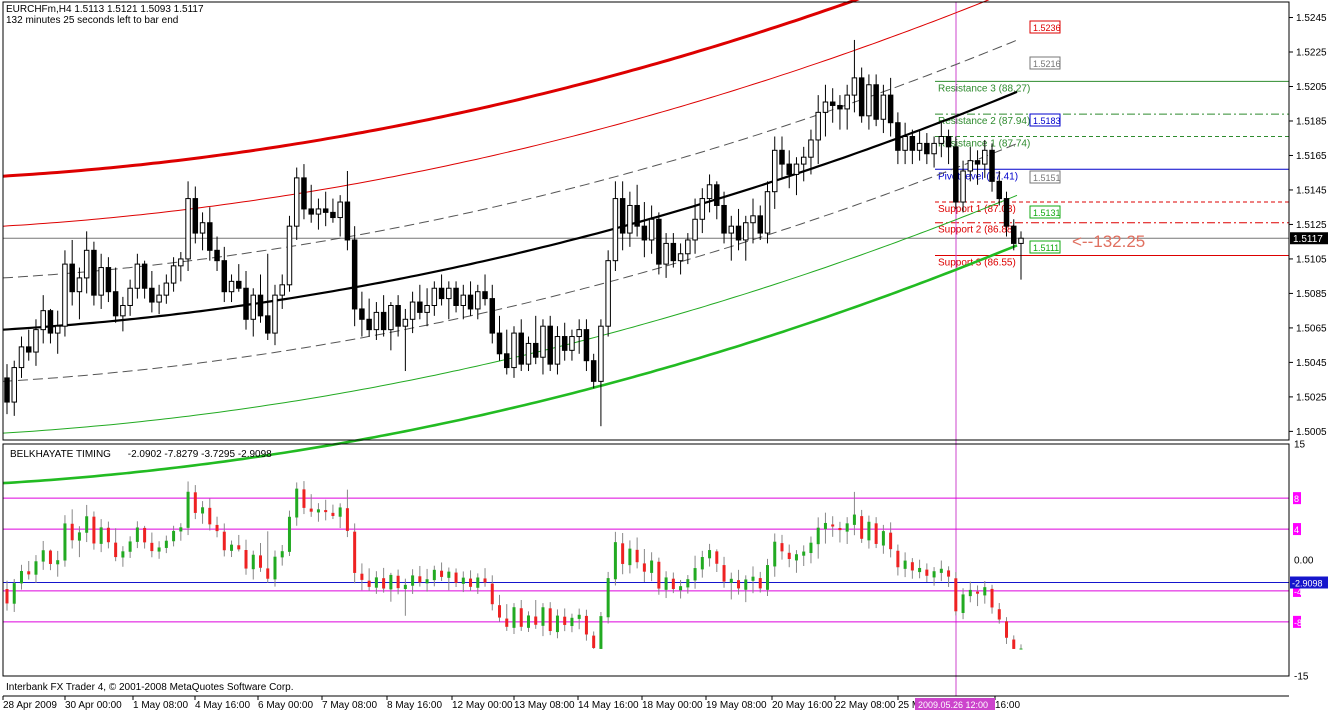 The width and height of the screenshot is (1328, 713). What do you see at coordinates (1311, 87) in the screenshot?
I see `y-tick-label: 1.5205` at bounding box center [1311, 87].